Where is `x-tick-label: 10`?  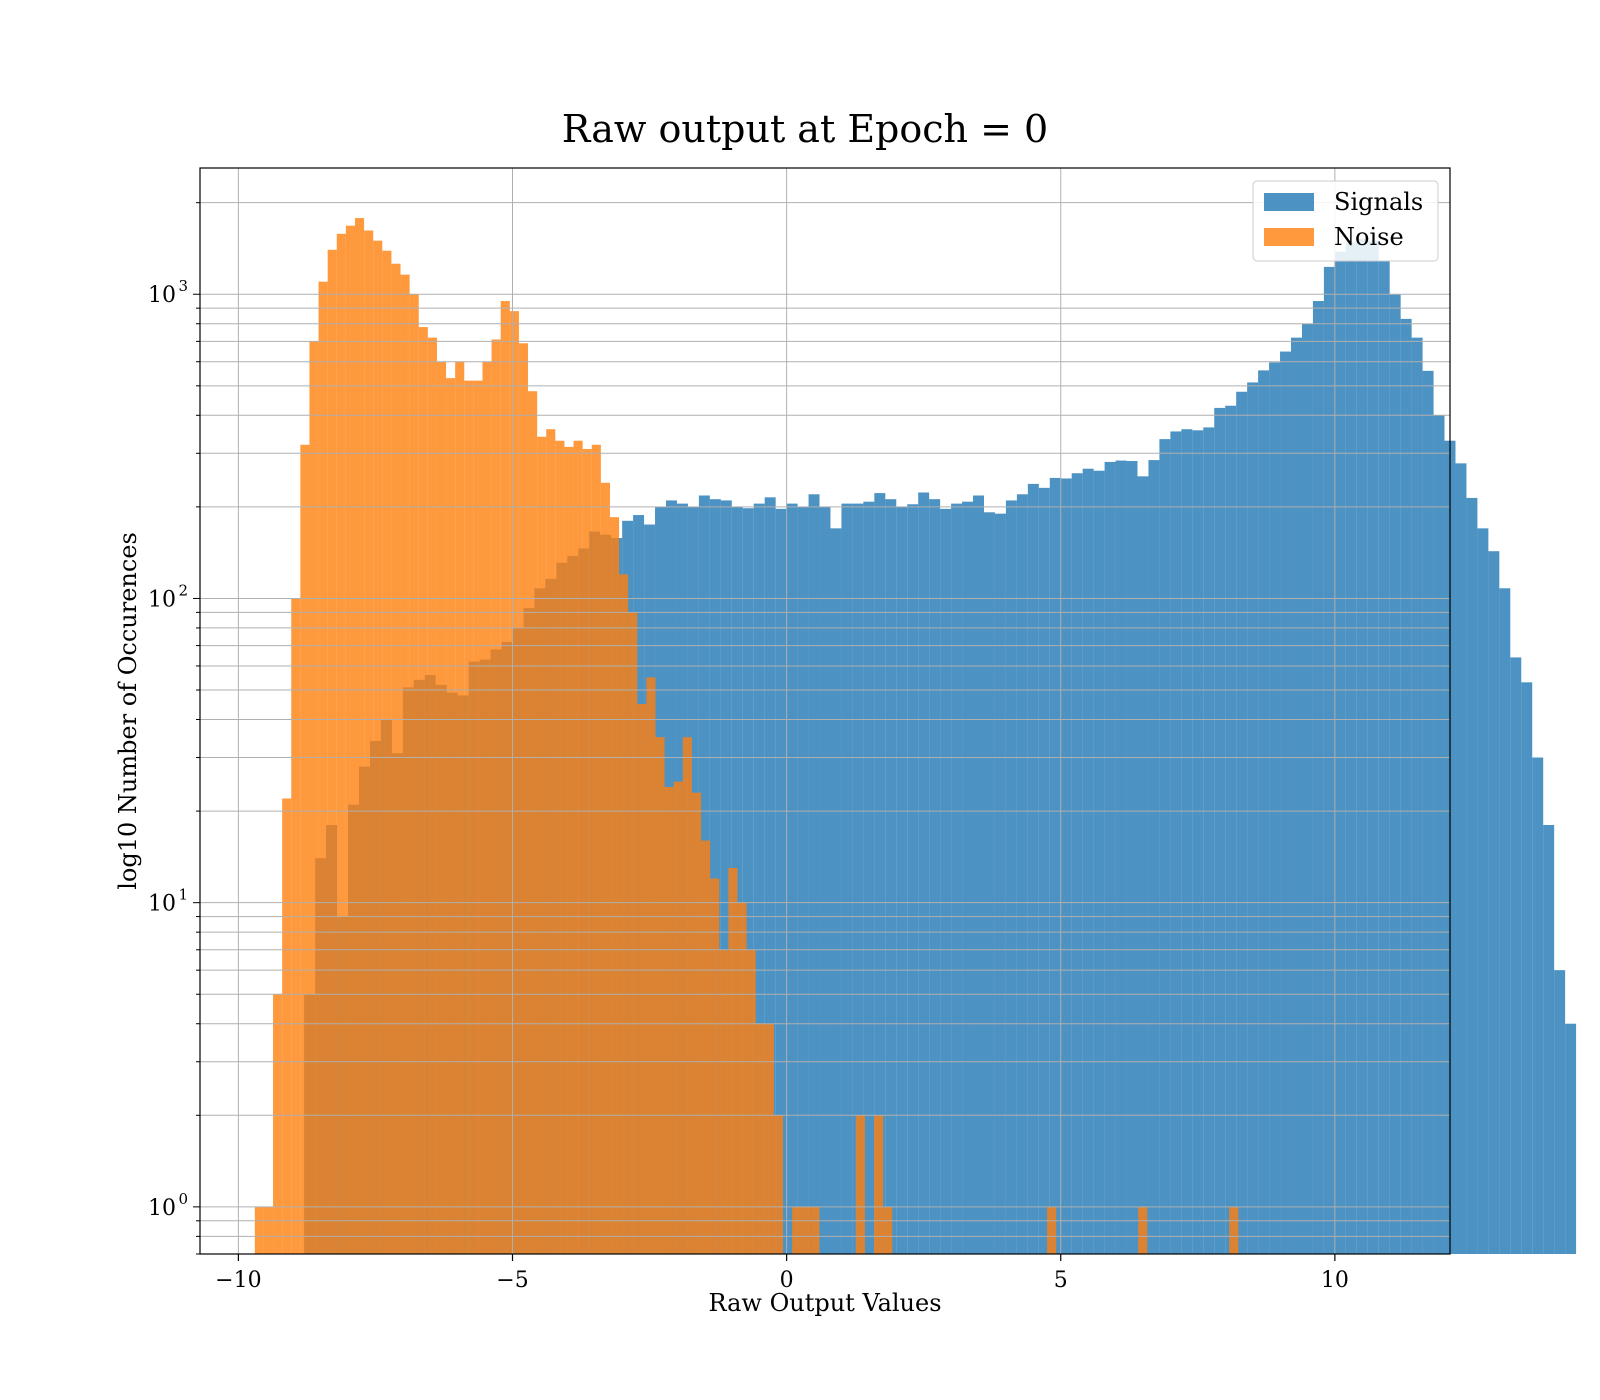 x-tick-label: 10 is located at coordinates (1335, 1280).